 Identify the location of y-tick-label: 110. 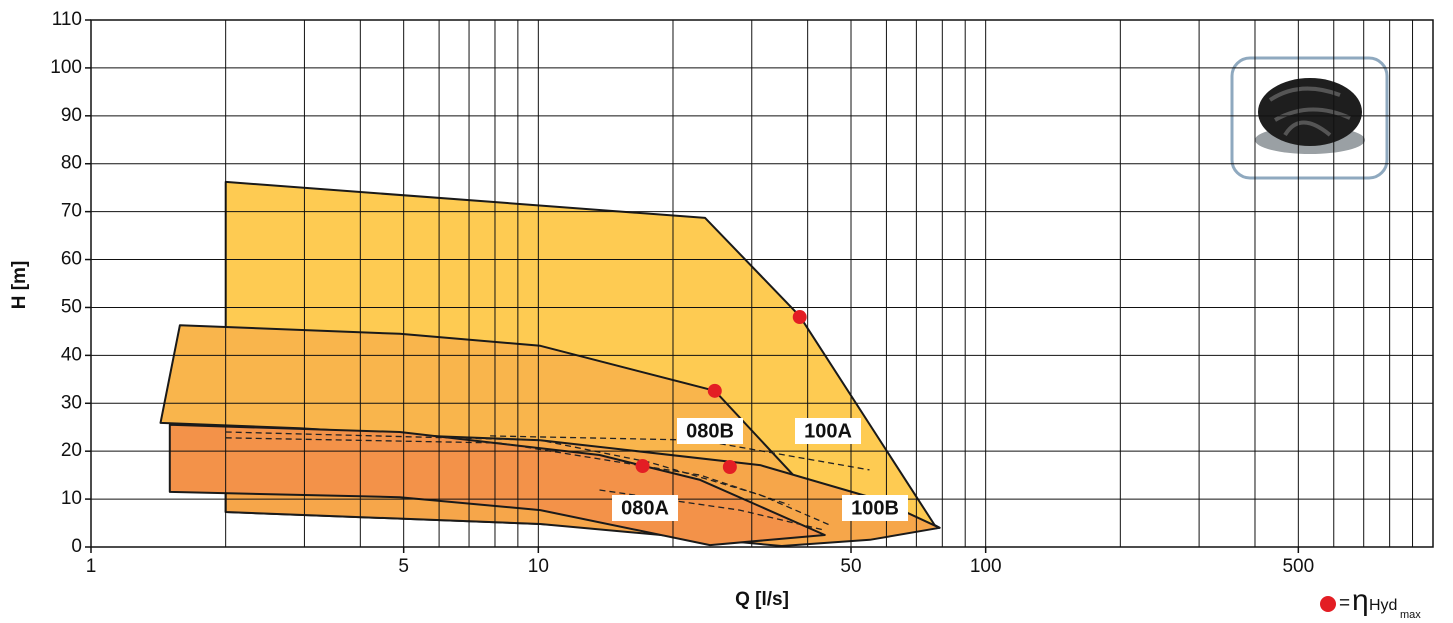
(67, 19).